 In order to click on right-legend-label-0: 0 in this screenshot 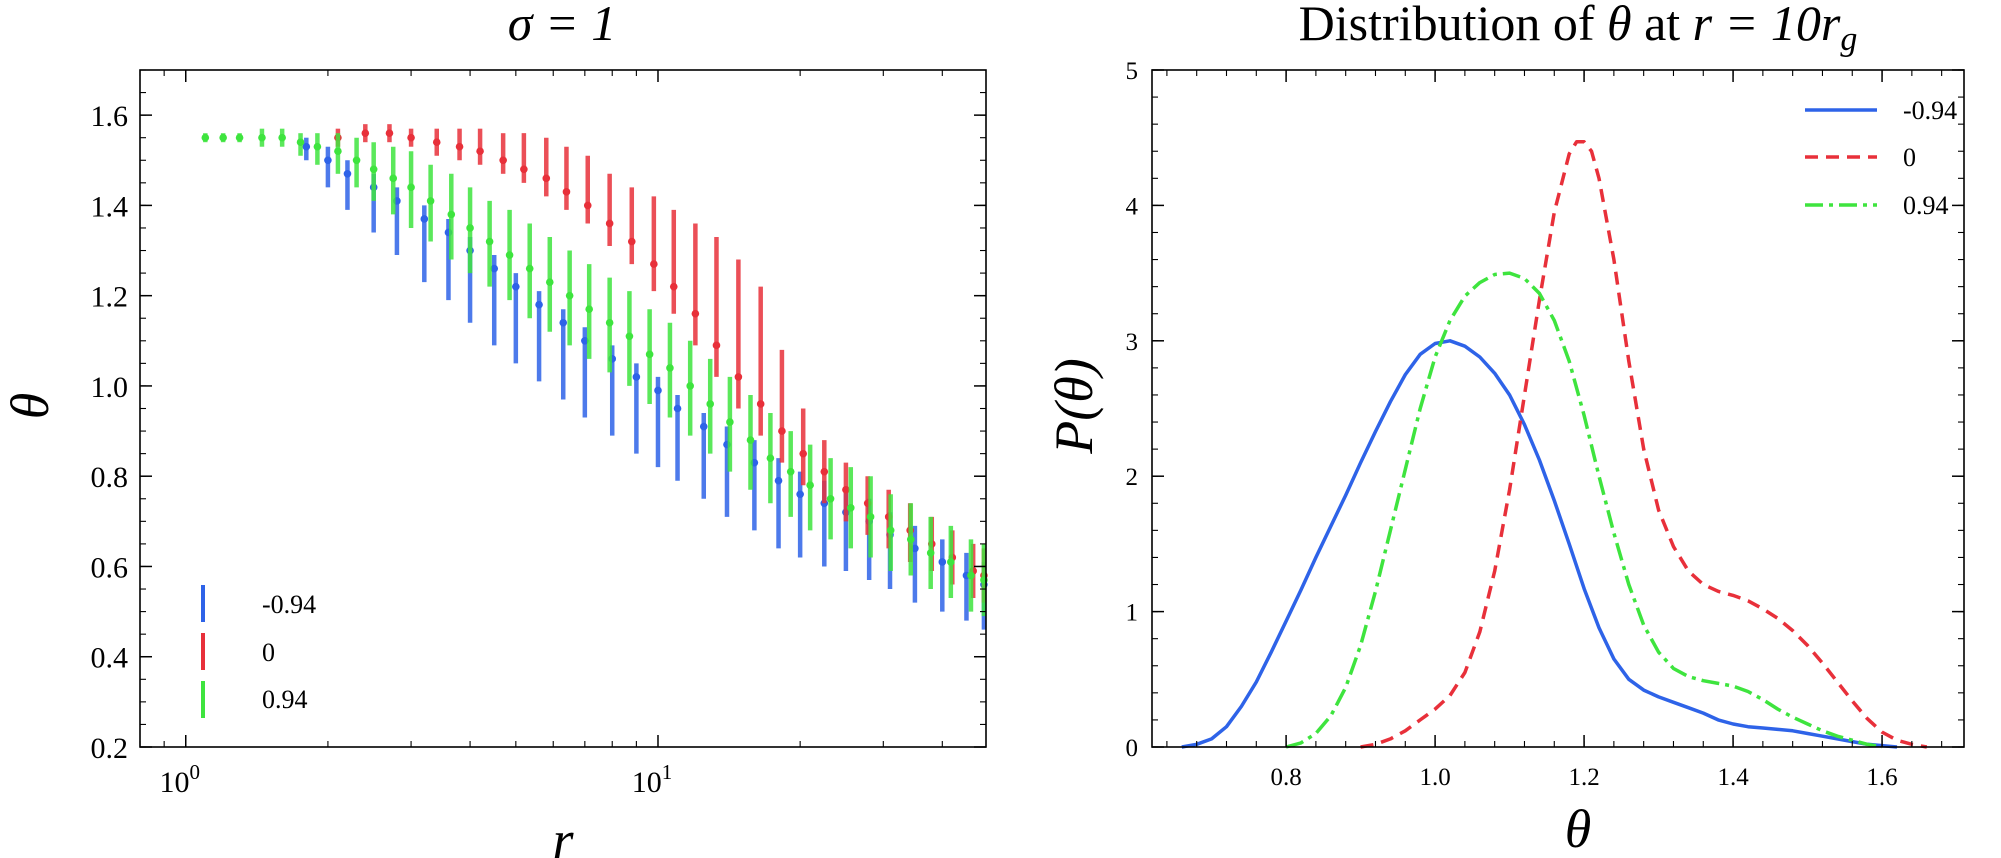, I will do `click(1909, 157)`.